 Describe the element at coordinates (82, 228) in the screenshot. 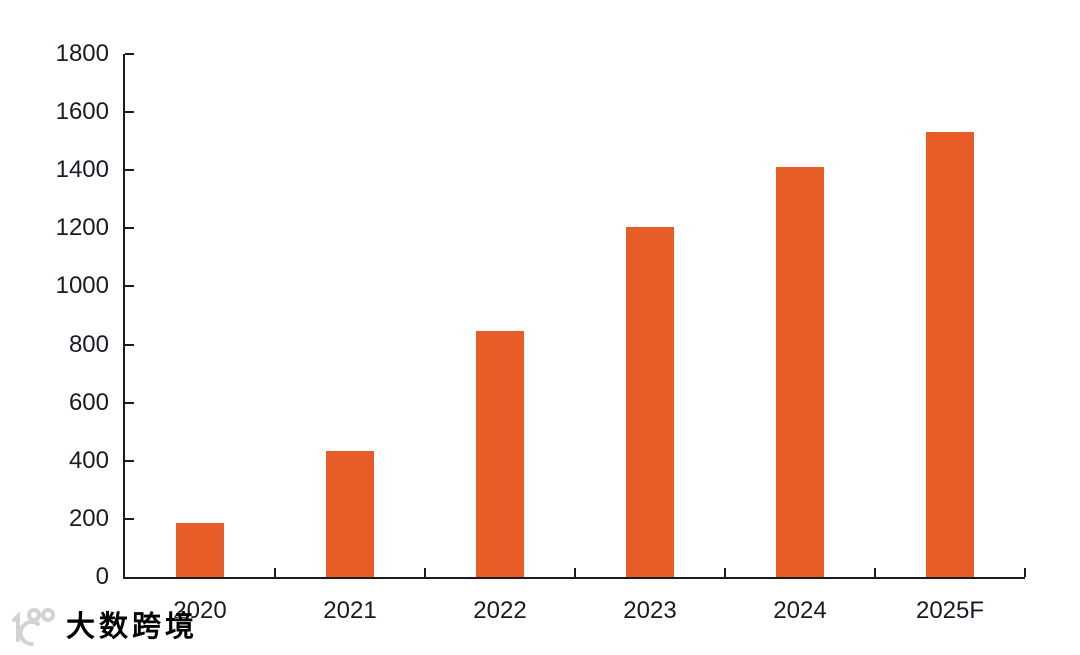

I see `y-axis-label-1200: 1200` at that location.